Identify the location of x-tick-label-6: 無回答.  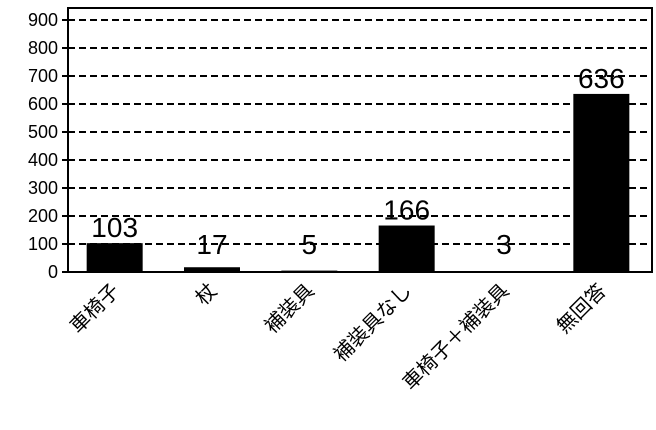
(580, 308).